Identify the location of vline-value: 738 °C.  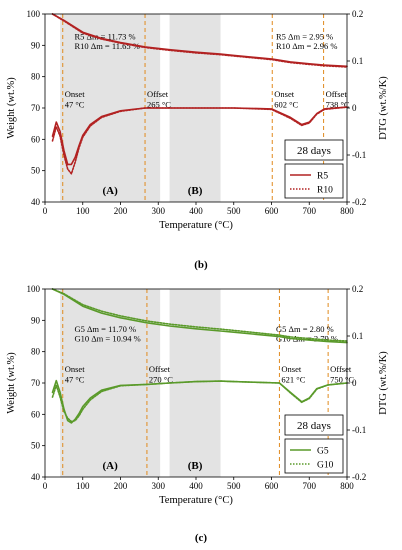
(338, 104).